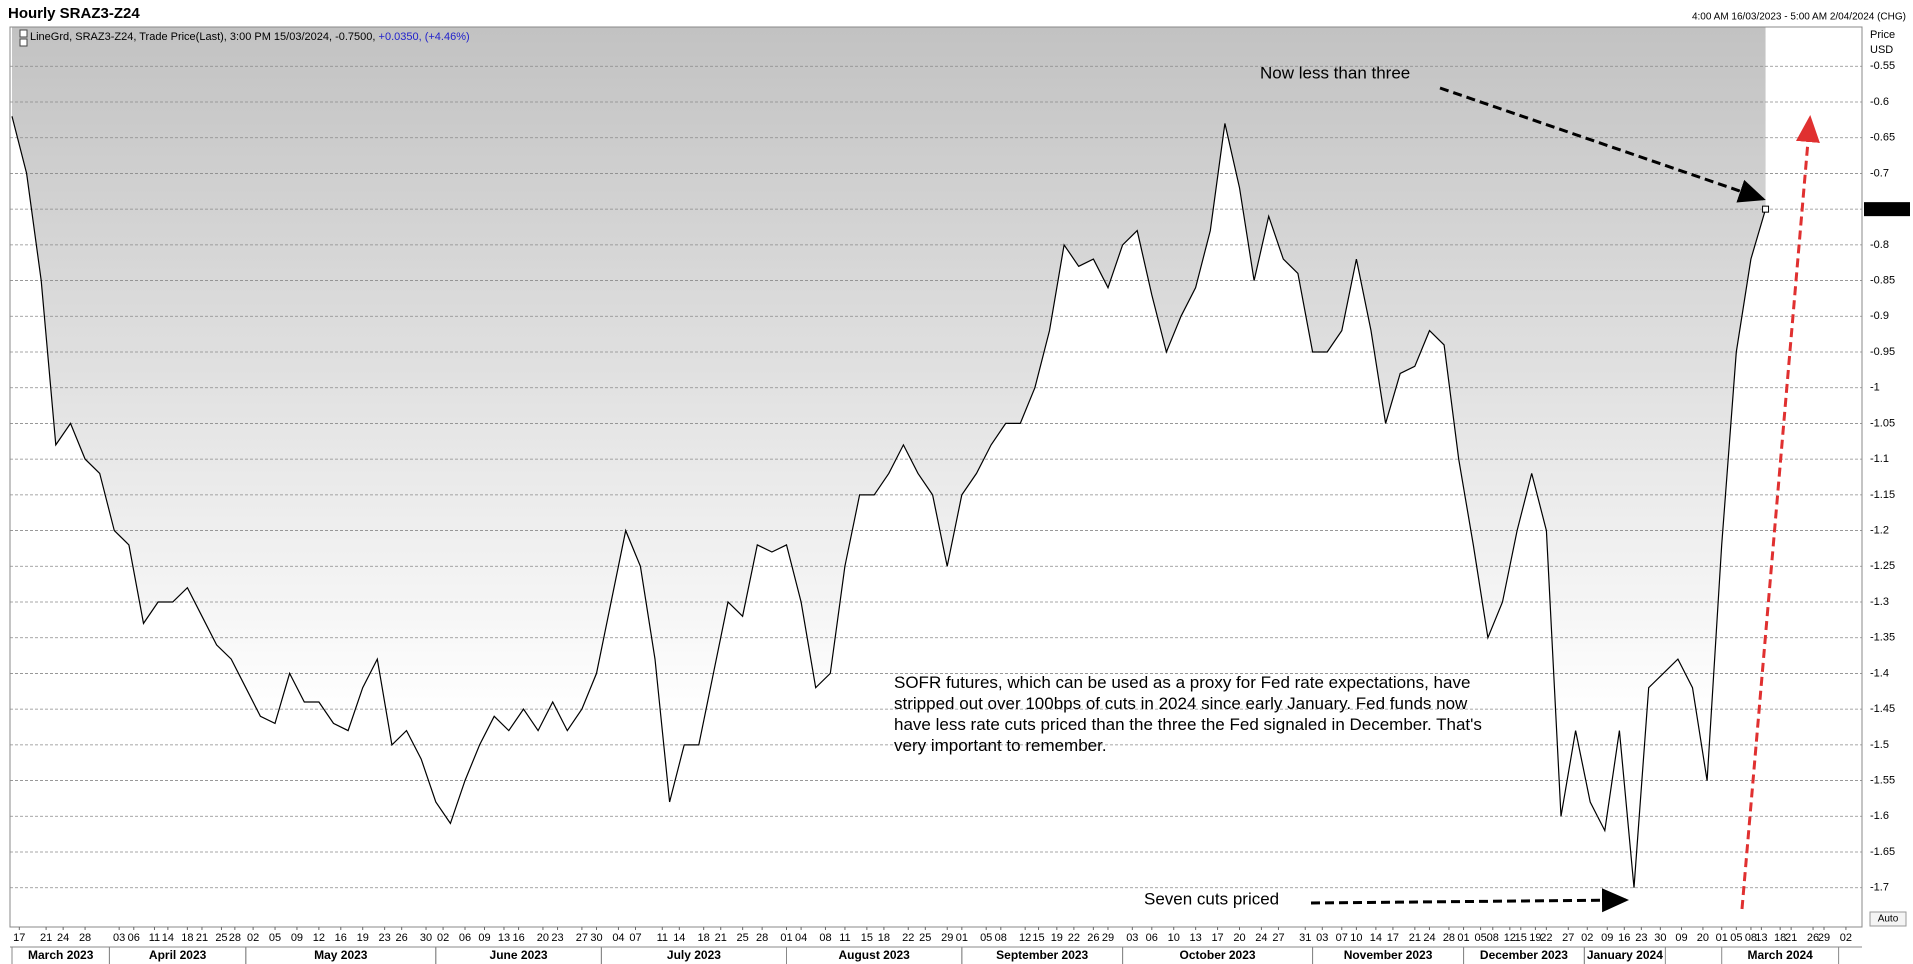 The image size is (1913, 964). Describe the element at coordinates (1882, 35) in the screenshot. I see `y-axis-label: Price` at that location.